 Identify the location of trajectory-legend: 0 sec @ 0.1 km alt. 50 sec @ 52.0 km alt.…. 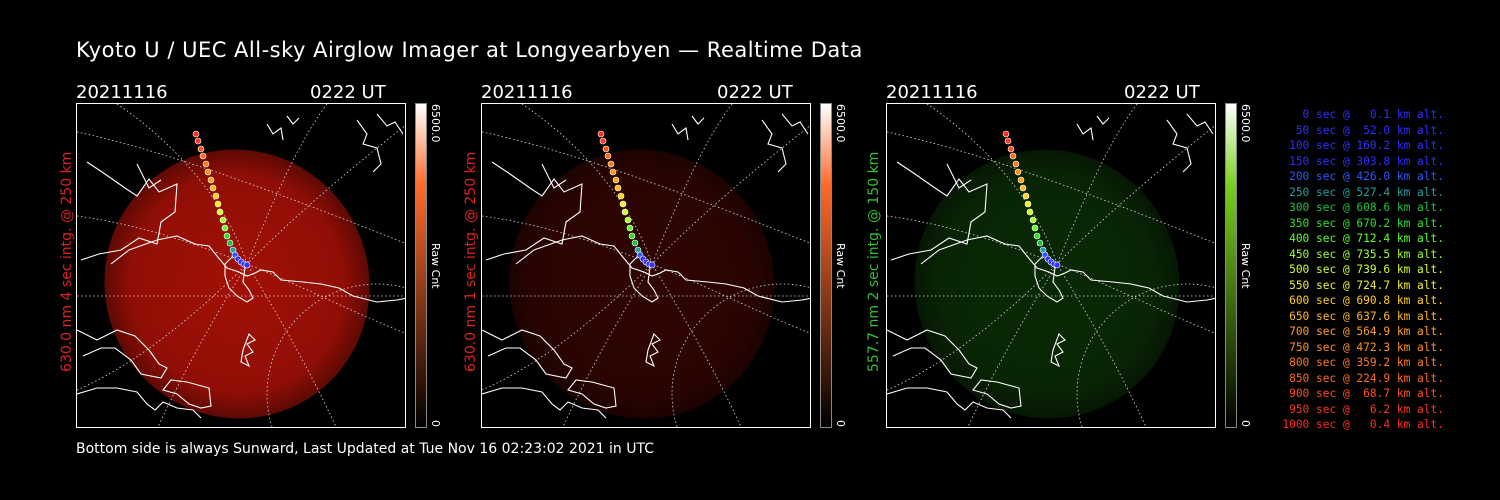
(1353, 270).